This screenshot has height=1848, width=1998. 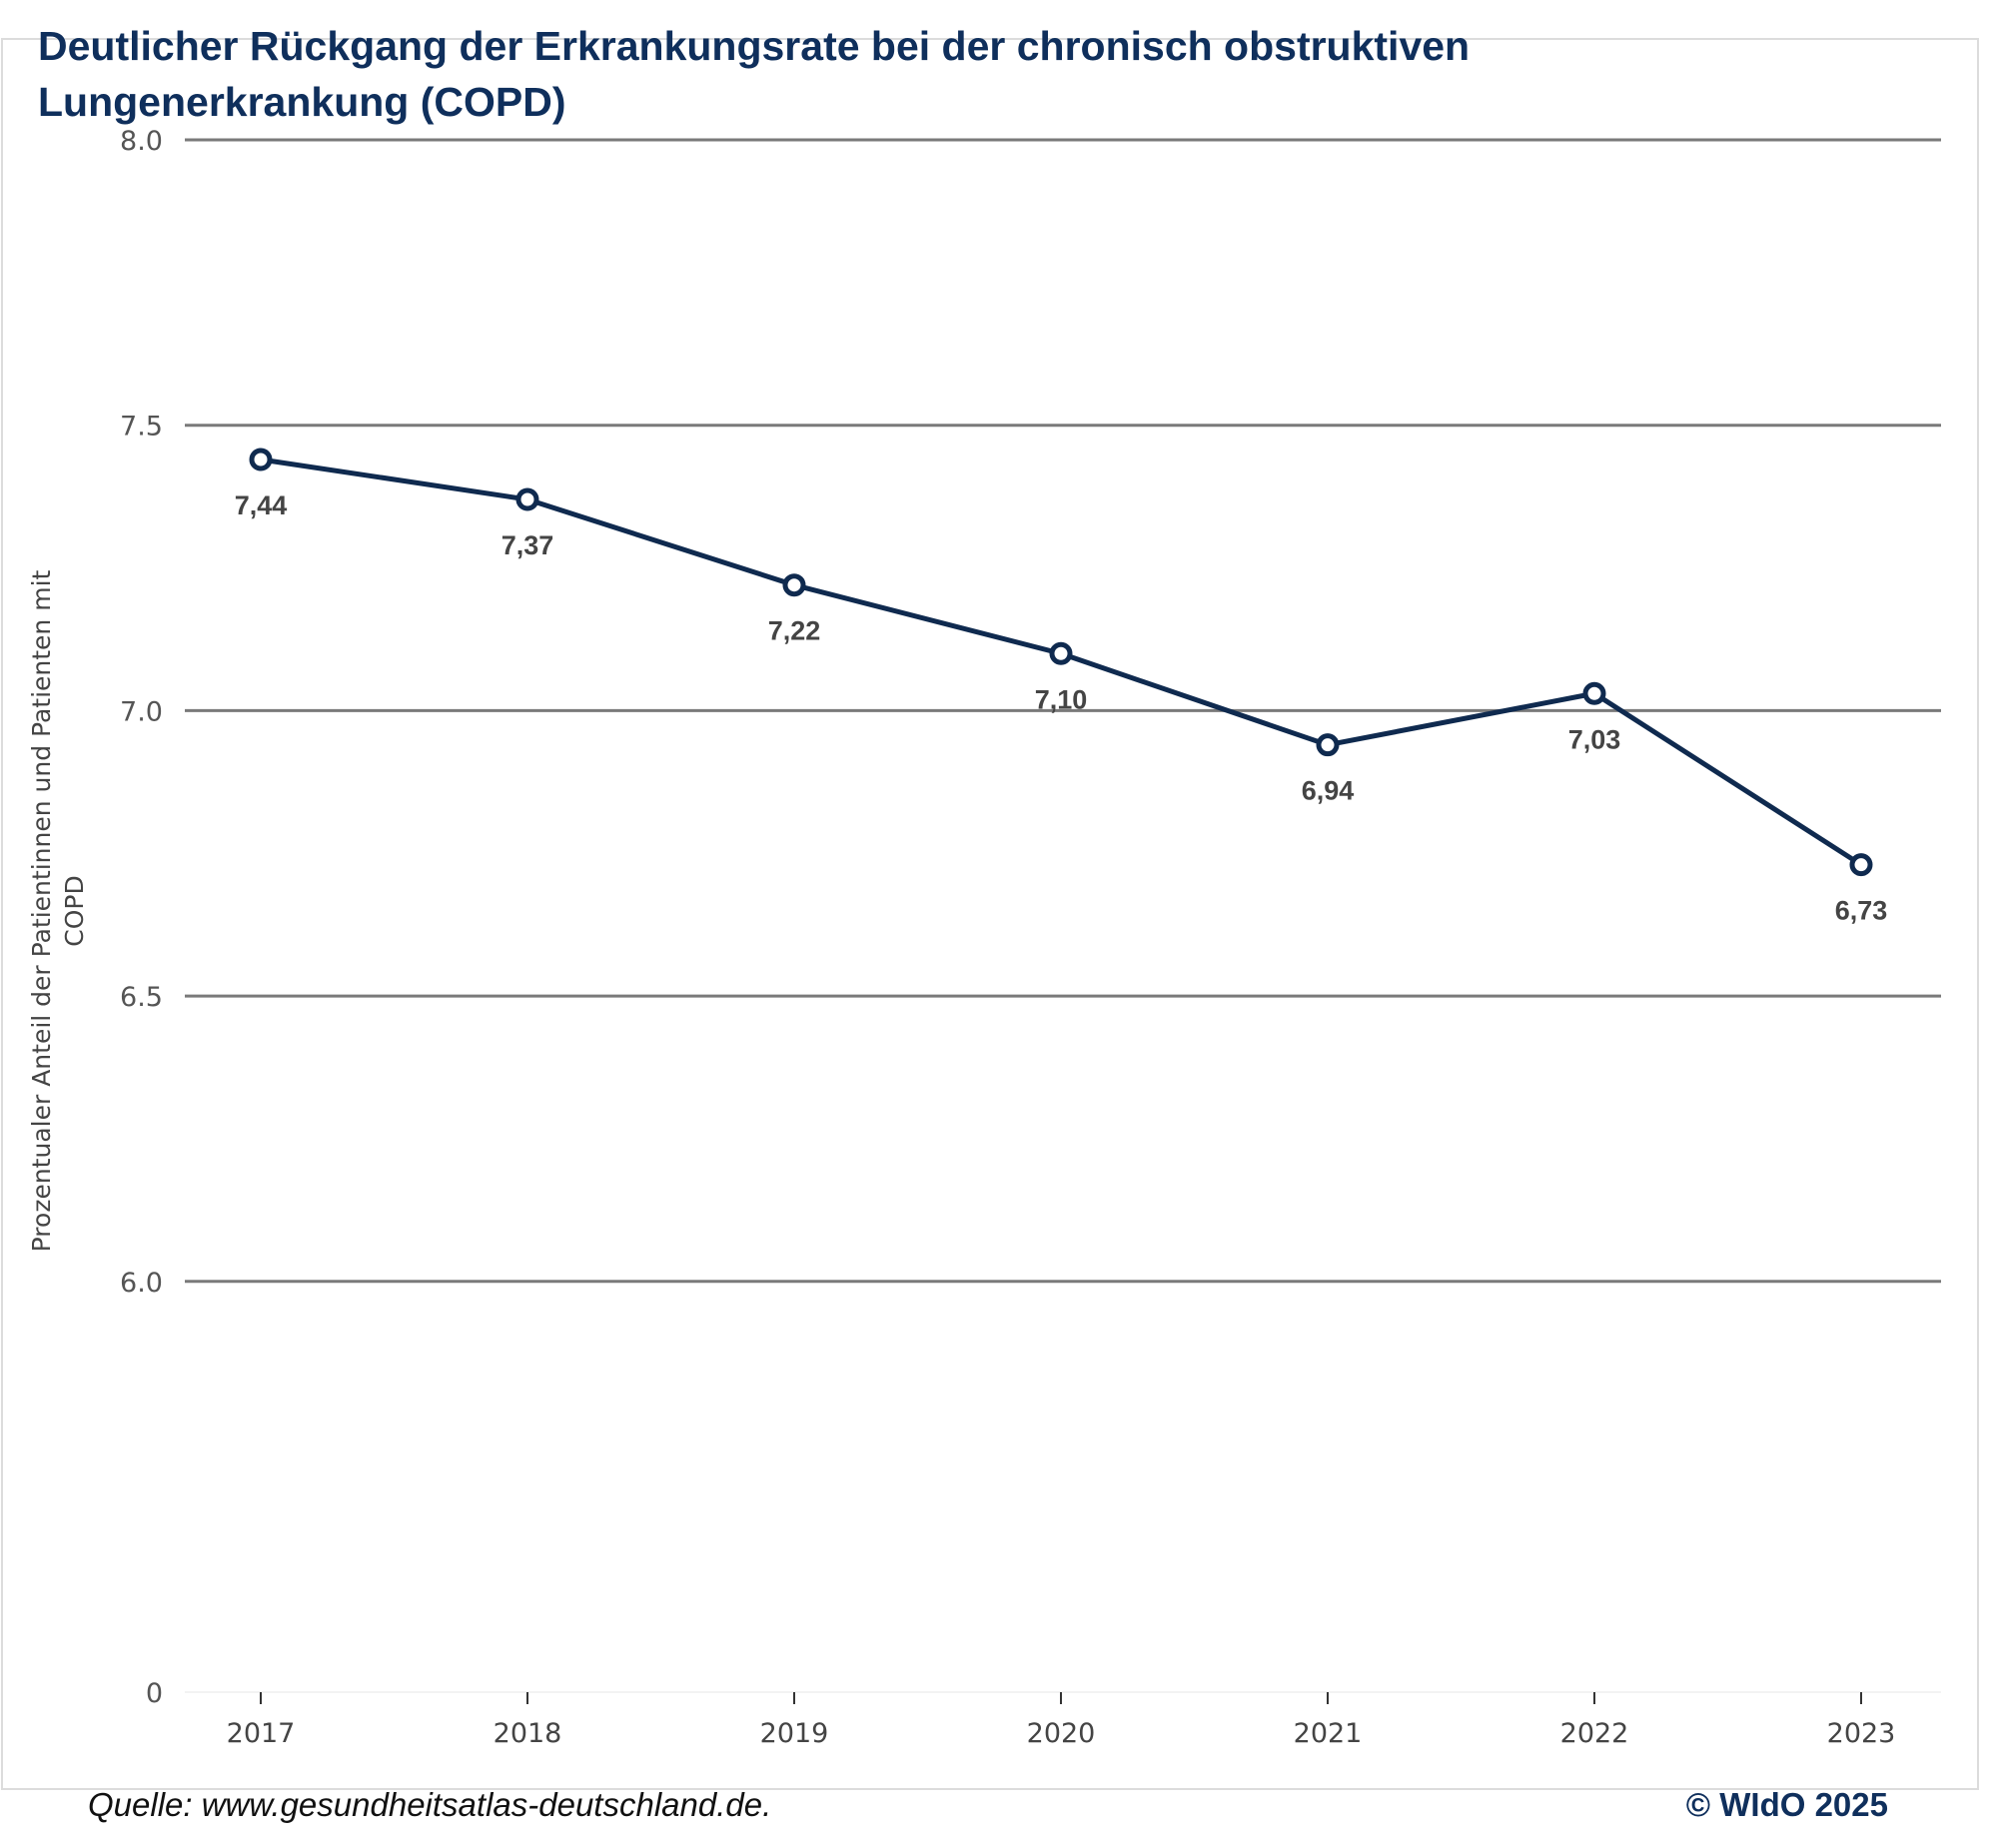 I want to click on x-tick-label: 2017, so click(x=261, y=1733).